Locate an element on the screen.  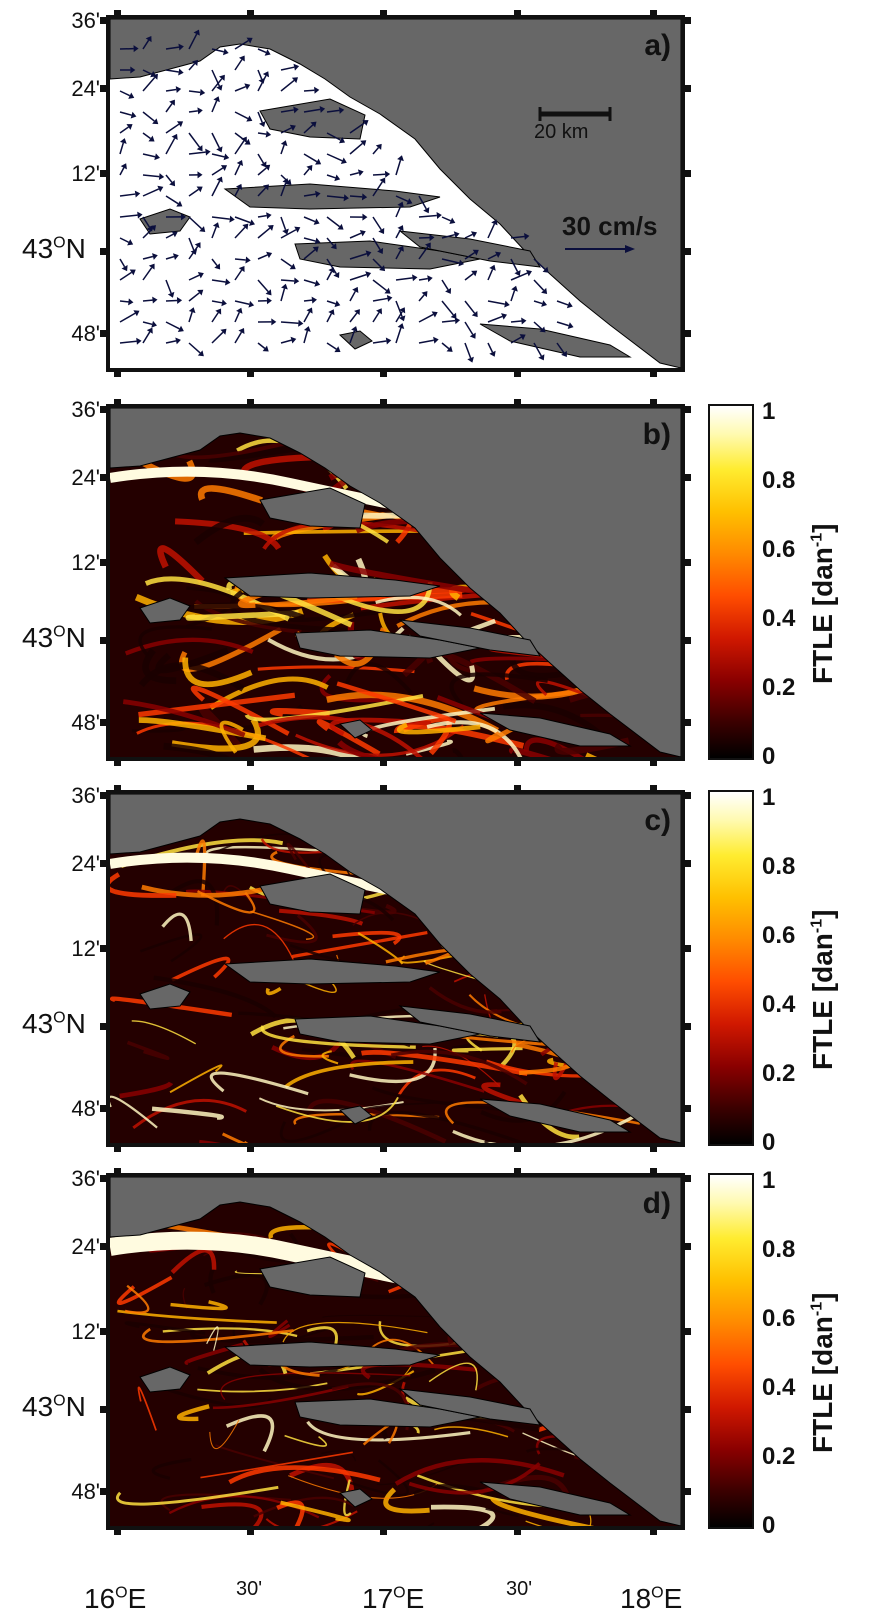
ftle-map-d is located at coordinates (395, 1351).